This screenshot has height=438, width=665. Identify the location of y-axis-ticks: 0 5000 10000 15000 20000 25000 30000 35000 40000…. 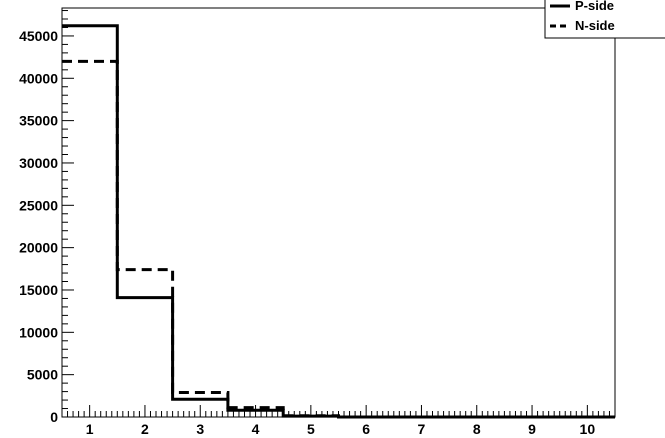
(46, 217).